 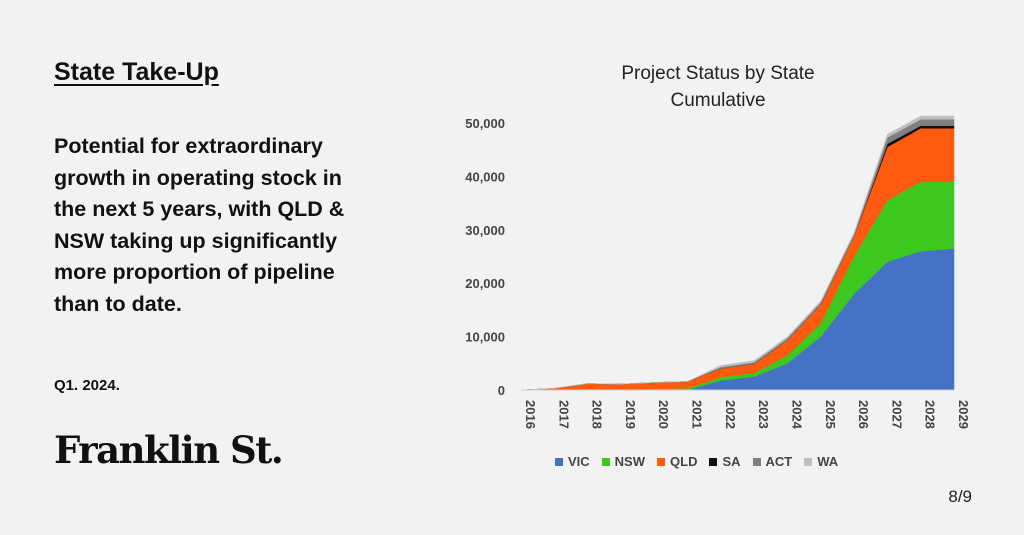 I want to click on x-tick-label: 2026, so click(x=863, y=414).